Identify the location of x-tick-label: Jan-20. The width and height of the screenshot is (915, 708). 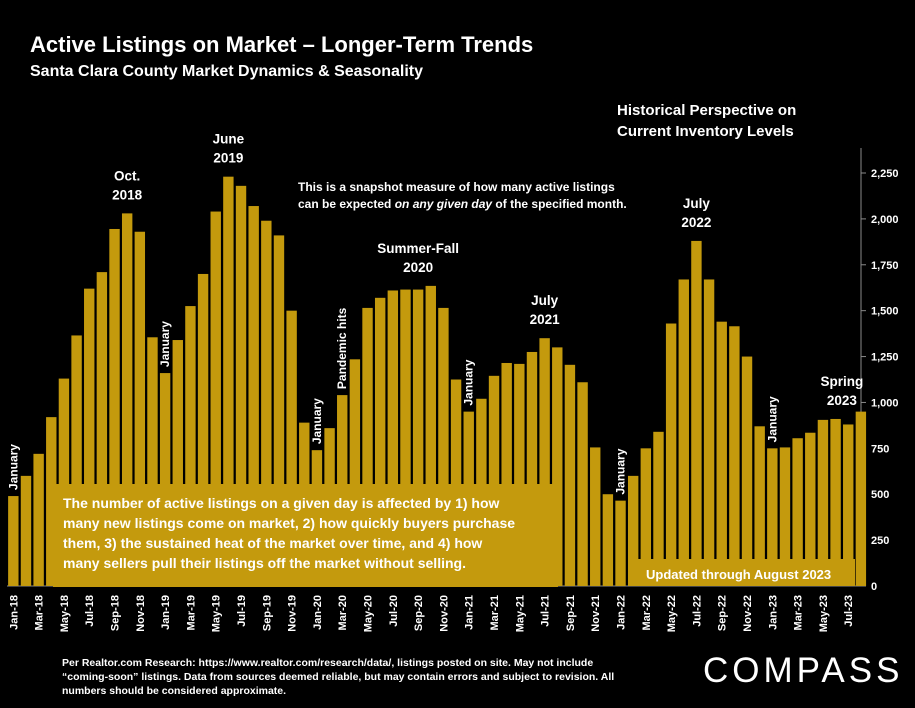
(318, 612).